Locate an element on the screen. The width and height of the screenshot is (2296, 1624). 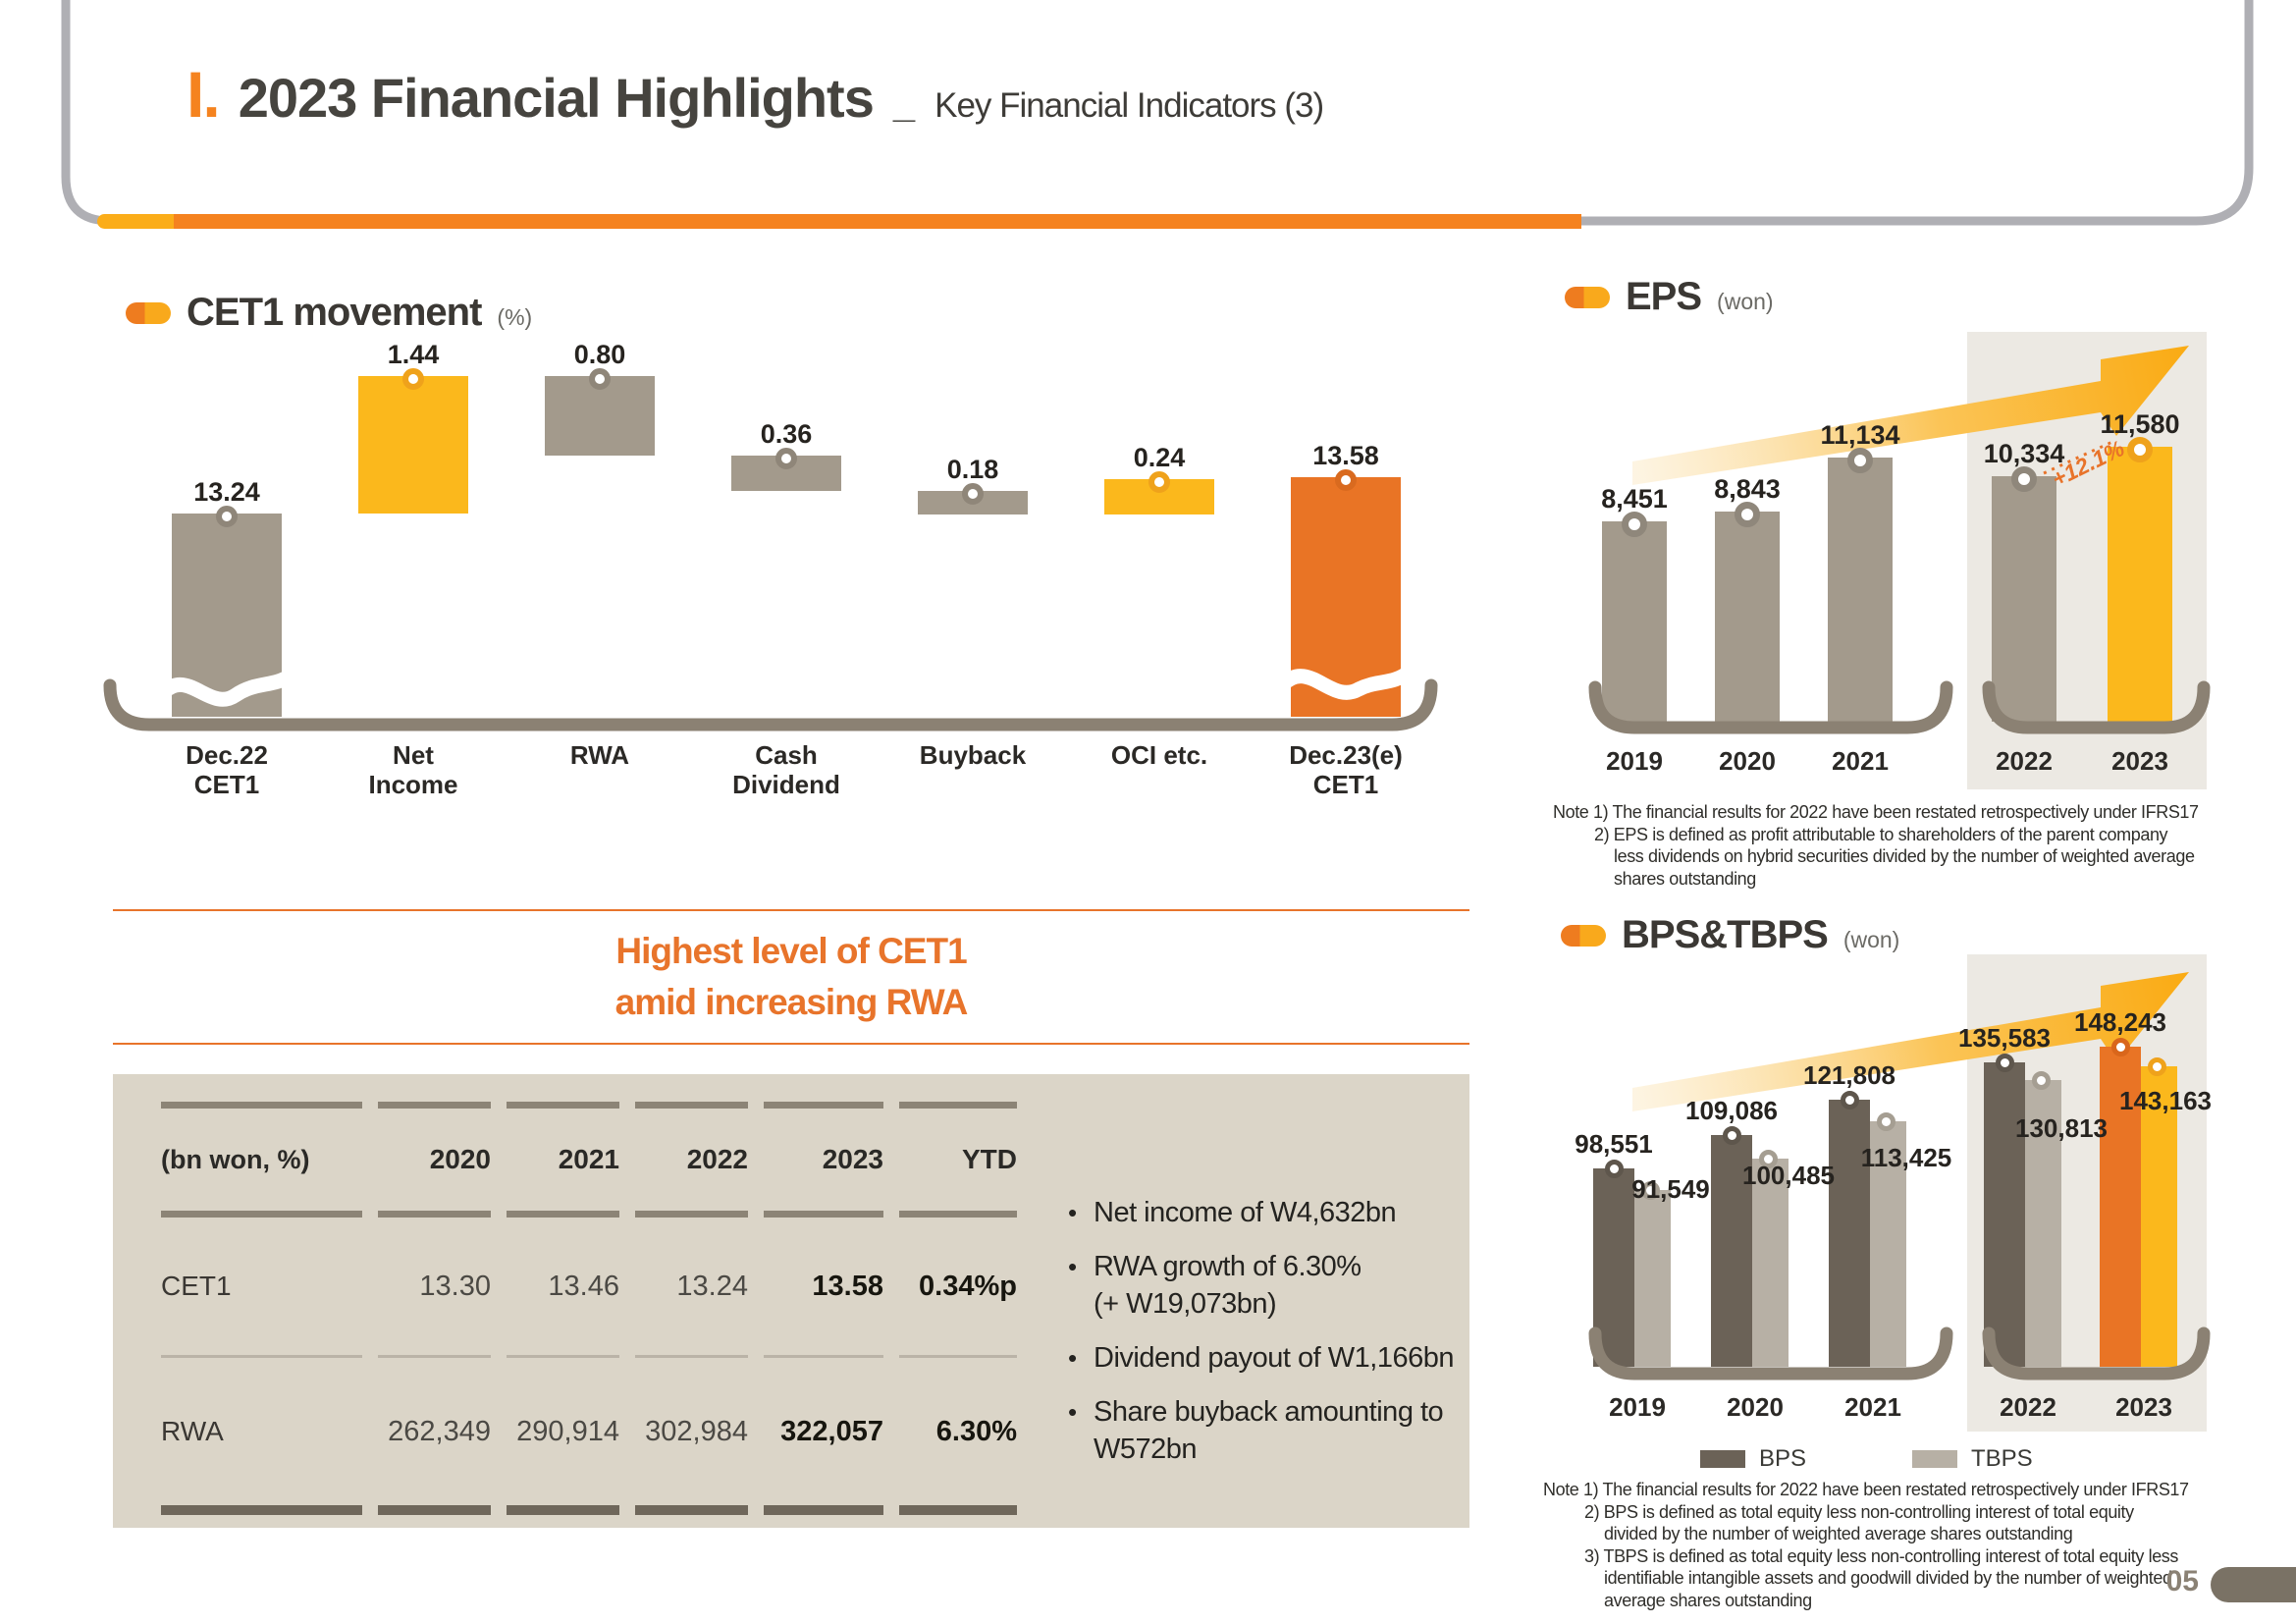
category-label: 2023 is located at coordinates (2143, 1407).